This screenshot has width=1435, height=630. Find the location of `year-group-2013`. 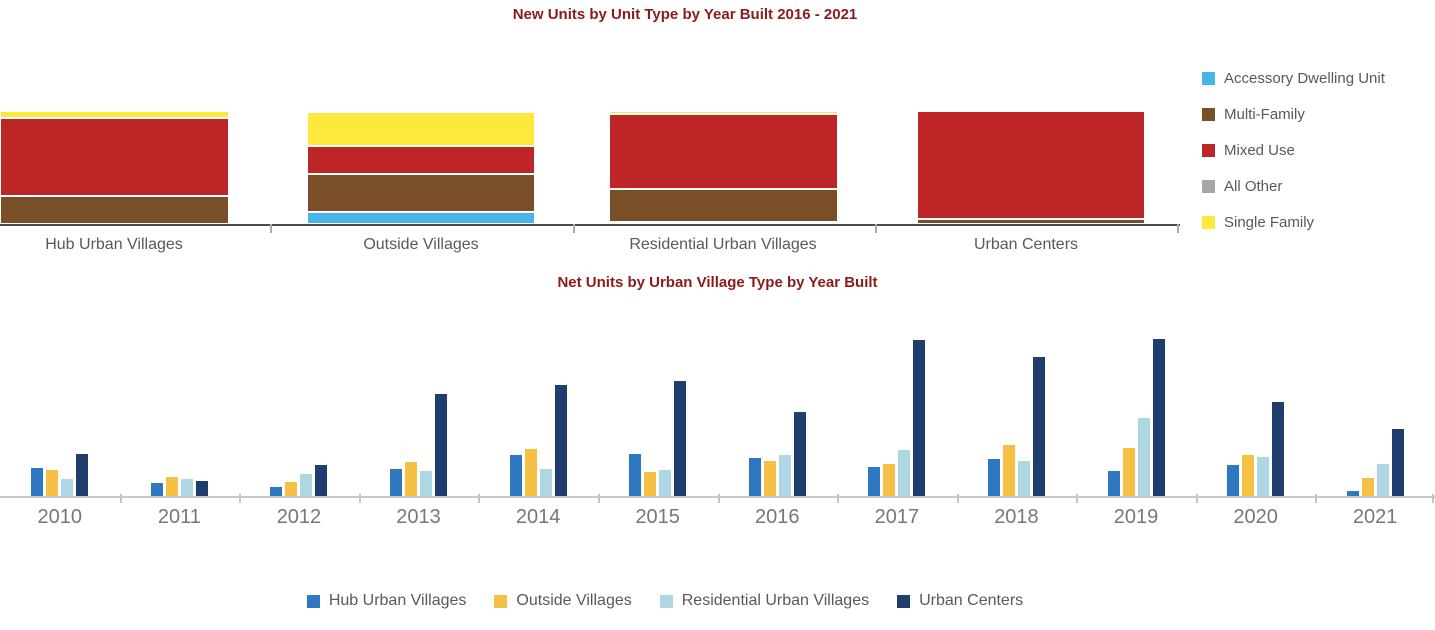

year-group-2013 is located at coordinates (419, 412).